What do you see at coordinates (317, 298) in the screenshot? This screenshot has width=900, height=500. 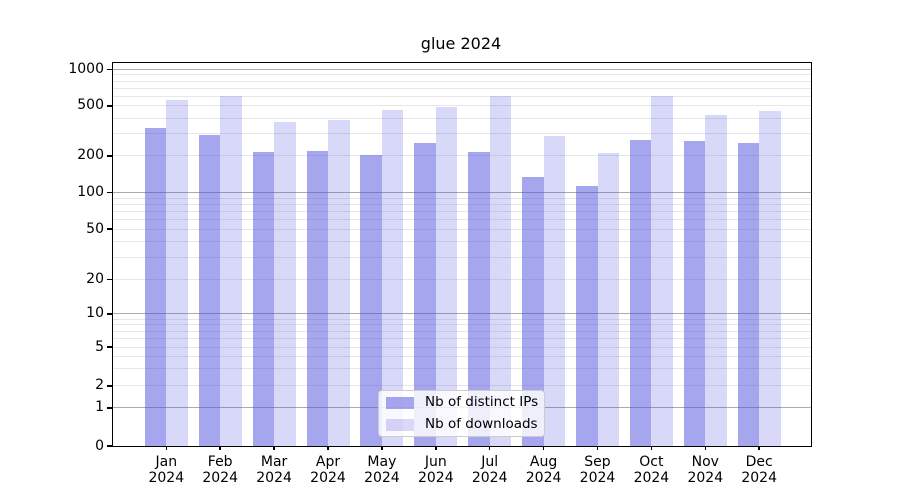 I see `bar-distinct-ips-apr` at bounding box center [317, 298].